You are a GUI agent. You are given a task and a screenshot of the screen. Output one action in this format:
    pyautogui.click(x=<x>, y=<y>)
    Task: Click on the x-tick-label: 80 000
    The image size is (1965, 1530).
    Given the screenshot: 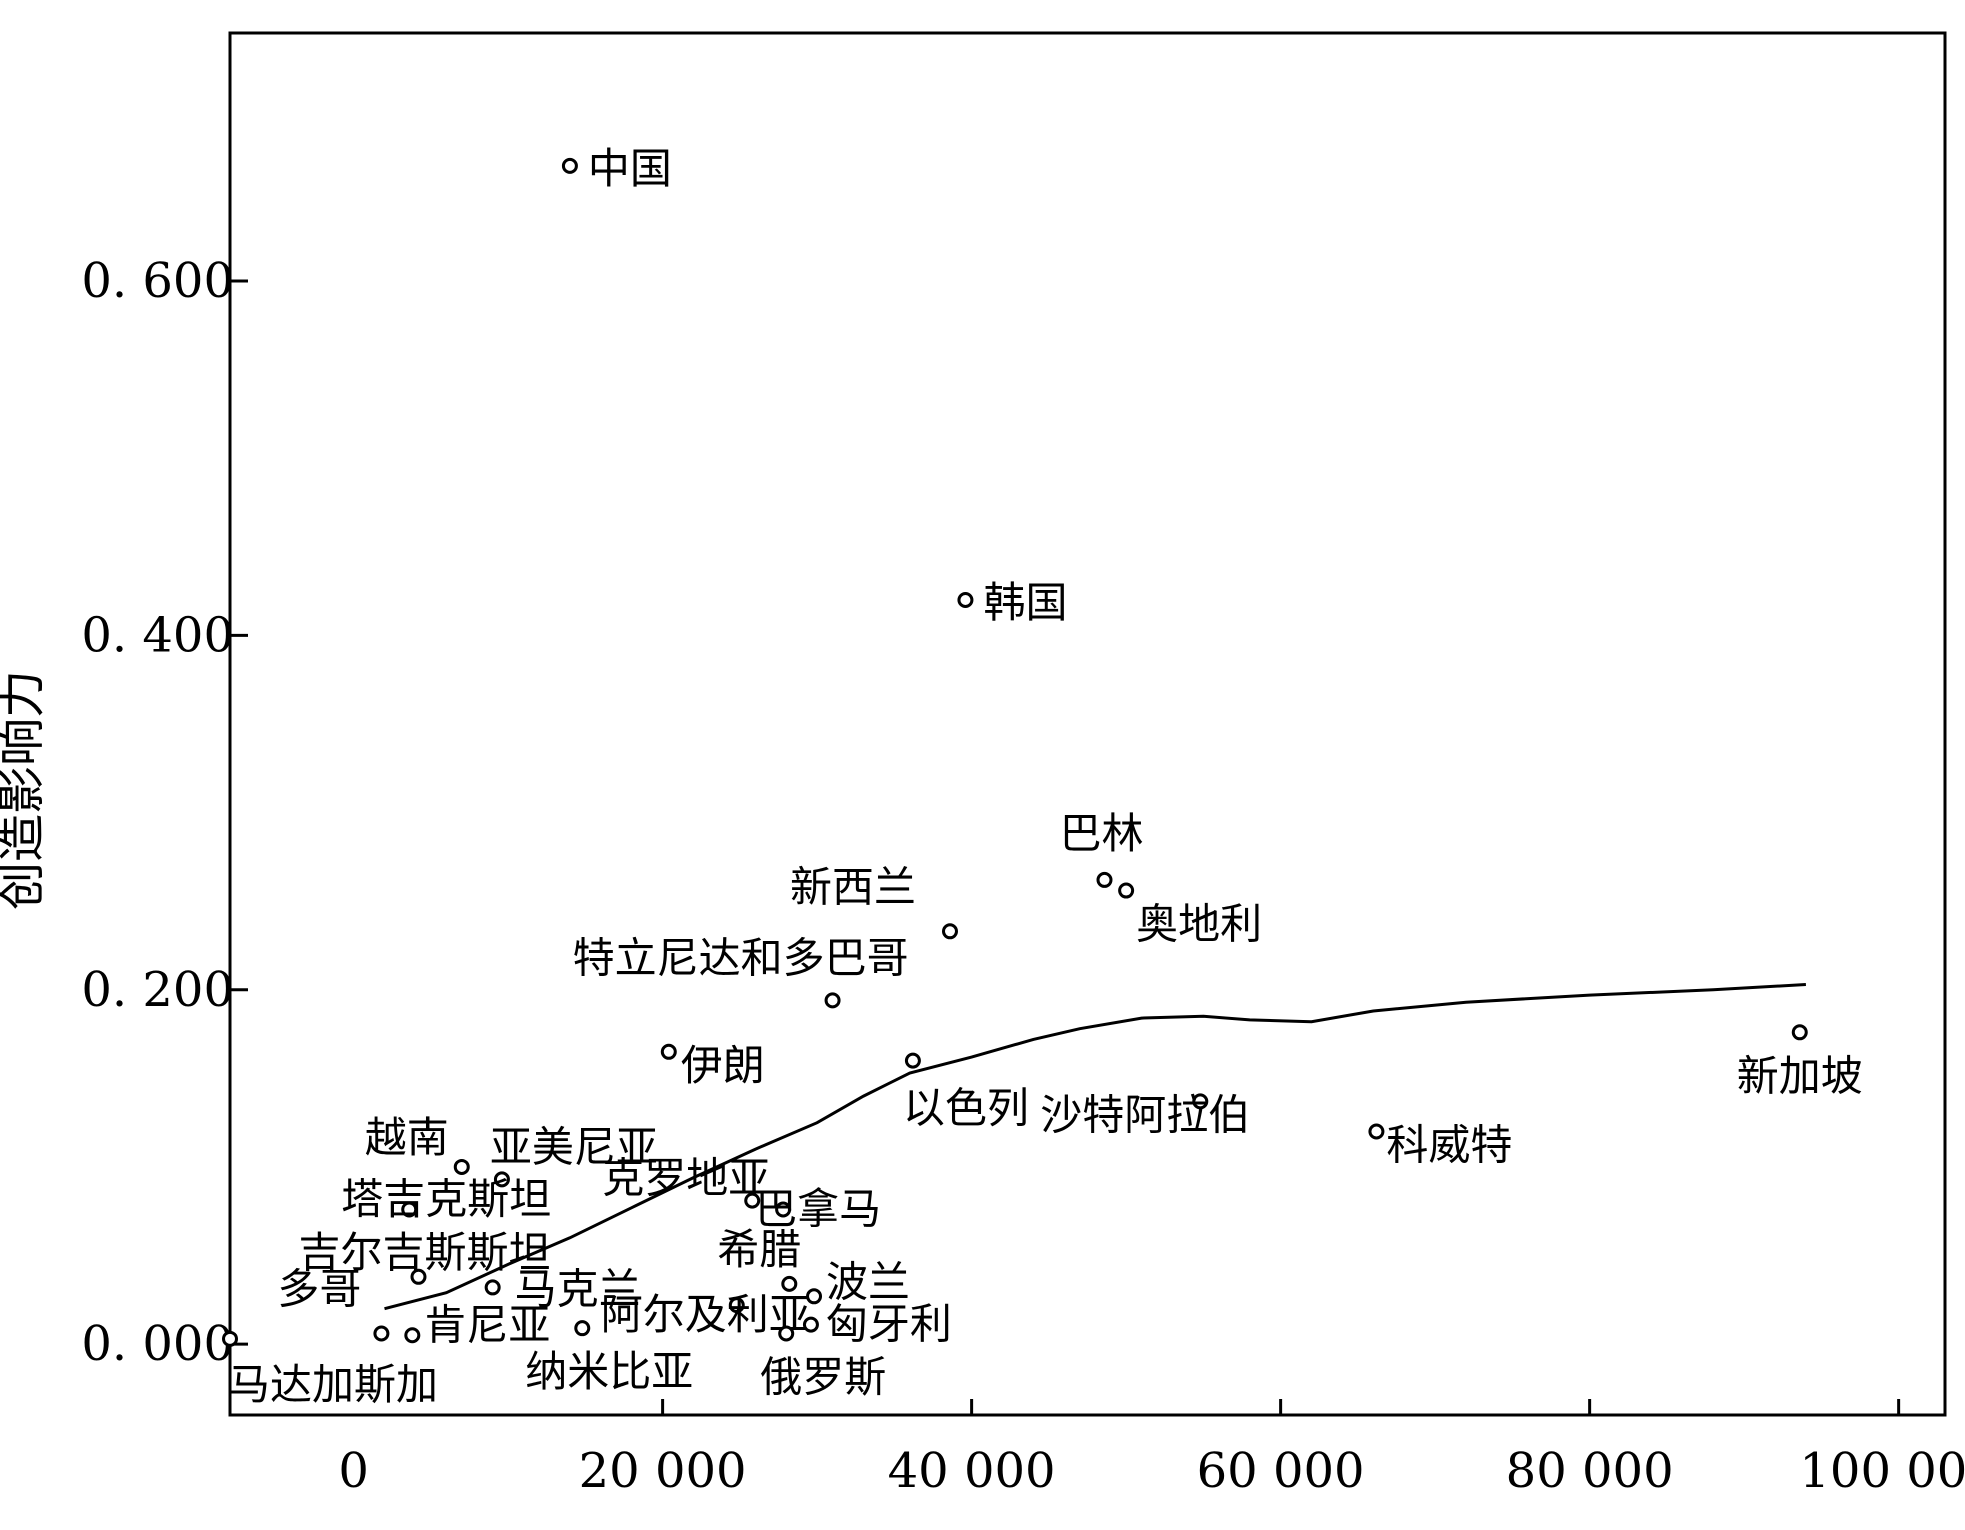 What is the action you would take?
    pyautogui.click(x=1590, y=1471)
    